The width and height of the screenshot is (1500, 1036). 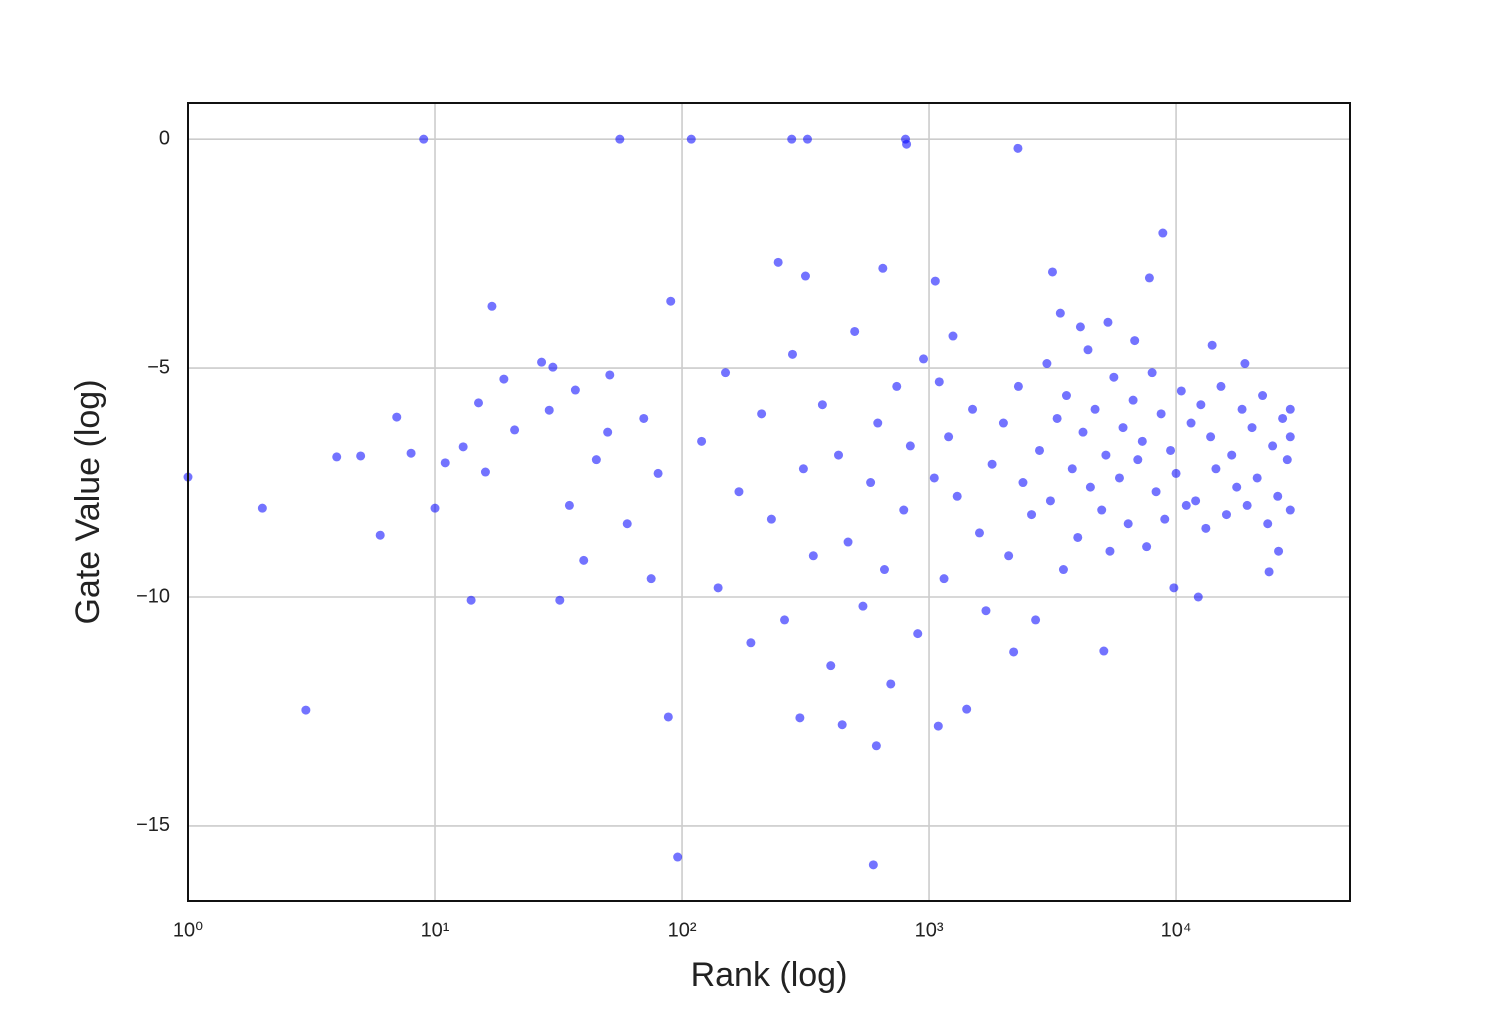 What do you see at coordinates (88, 501) in the screenshot?
I see `y-axis-label: Gate Value (log)` at bounding box center [88, 501].